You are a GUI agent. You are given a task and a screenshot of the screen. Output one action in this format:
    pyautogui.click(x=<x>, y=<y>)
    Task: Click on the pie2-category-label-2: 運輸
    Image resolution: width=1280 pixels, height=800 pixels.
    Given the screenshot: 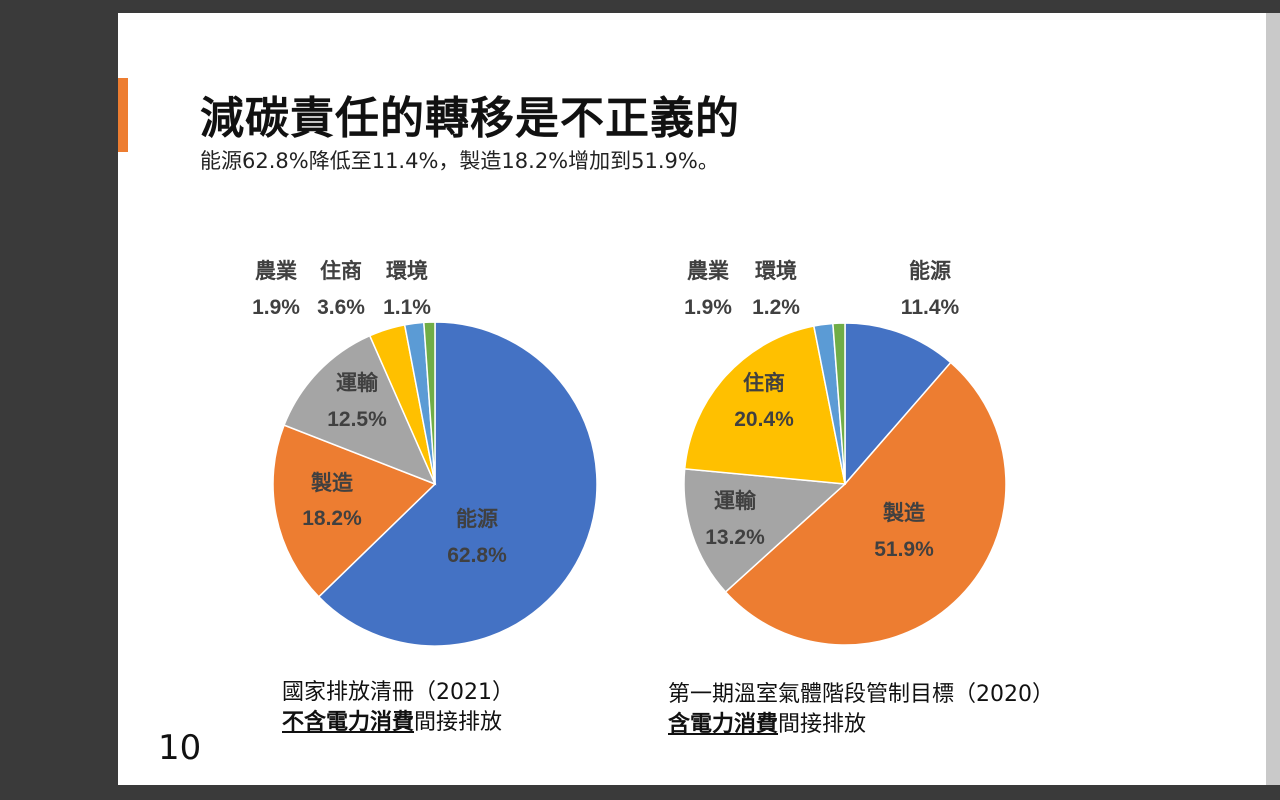 What is the action you would take?
    pyautogui.click(x=735, y=501)
    